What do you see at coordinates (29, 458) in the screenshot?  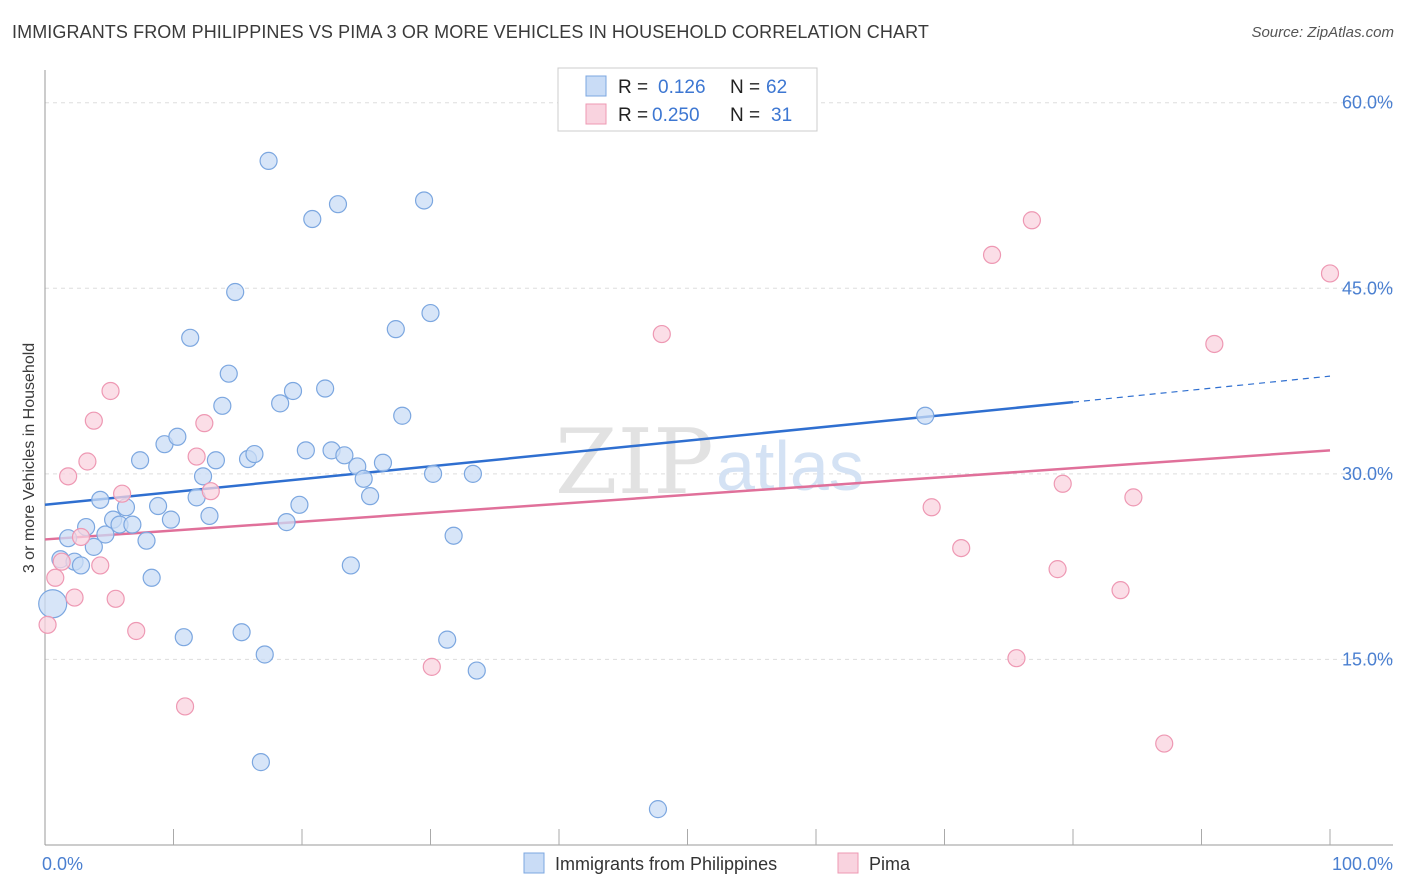 I see `y-axis-title: 3 or more Vehicles in Household` at bounding box center [29, 458].